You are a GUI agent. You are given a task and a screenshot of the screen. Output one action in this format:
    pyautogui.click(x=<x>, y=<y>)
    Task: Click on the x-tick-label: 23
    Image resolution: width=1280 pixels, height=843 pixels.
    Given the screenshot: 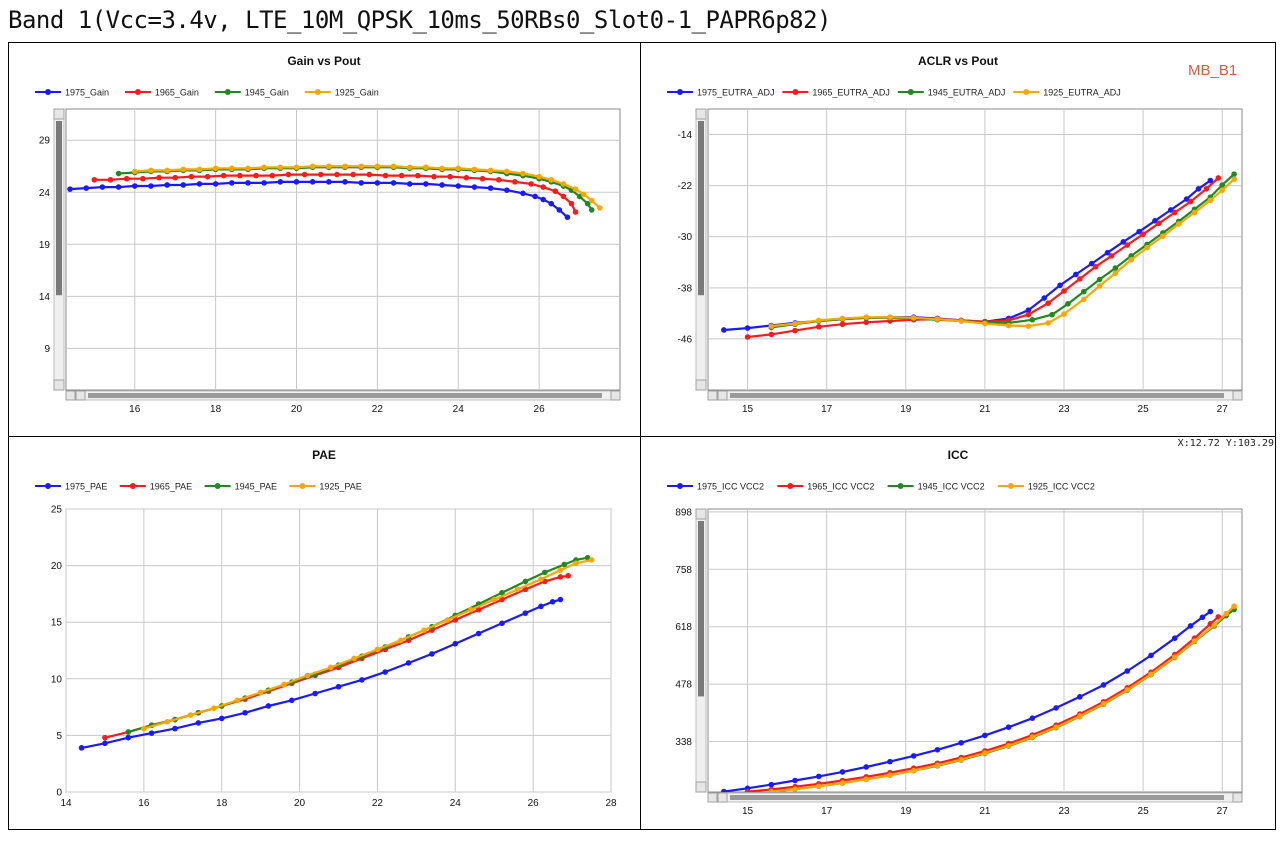 What is the action you would take?
    pyautogui.click(x=1064, y=409)
    